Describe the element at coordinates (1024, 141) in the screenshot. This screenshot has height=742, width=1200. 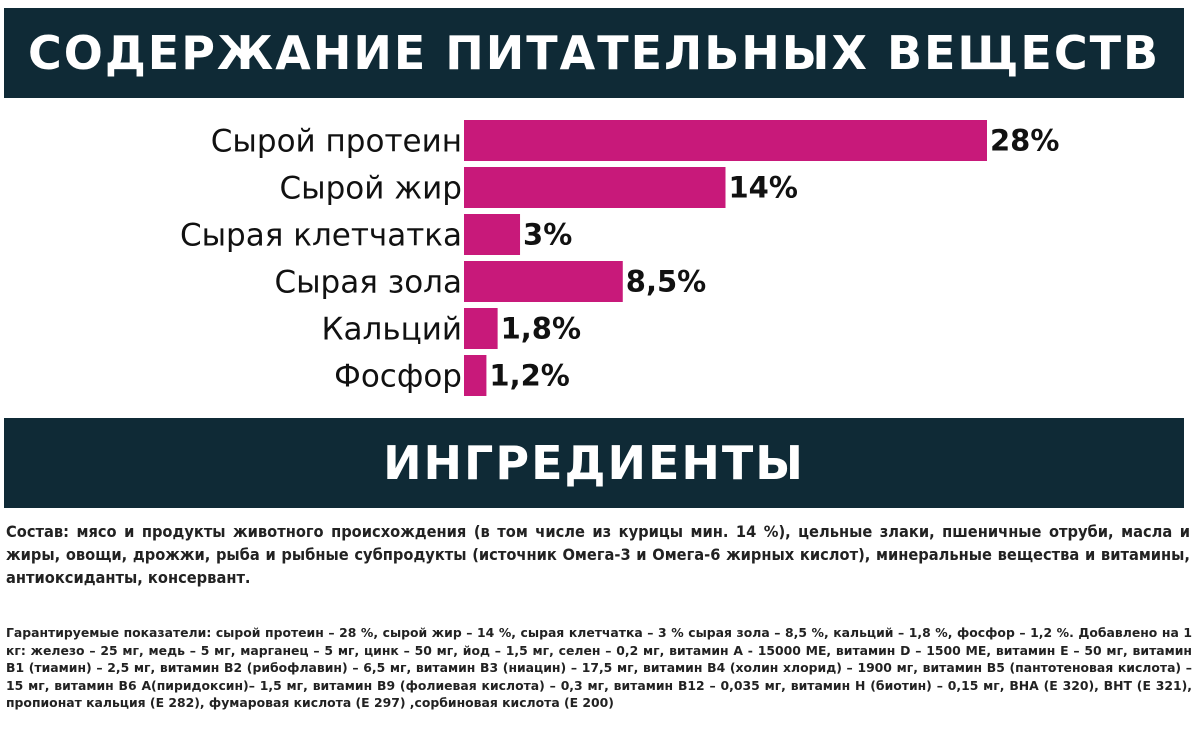
I see `value-label: 28%` at that location.